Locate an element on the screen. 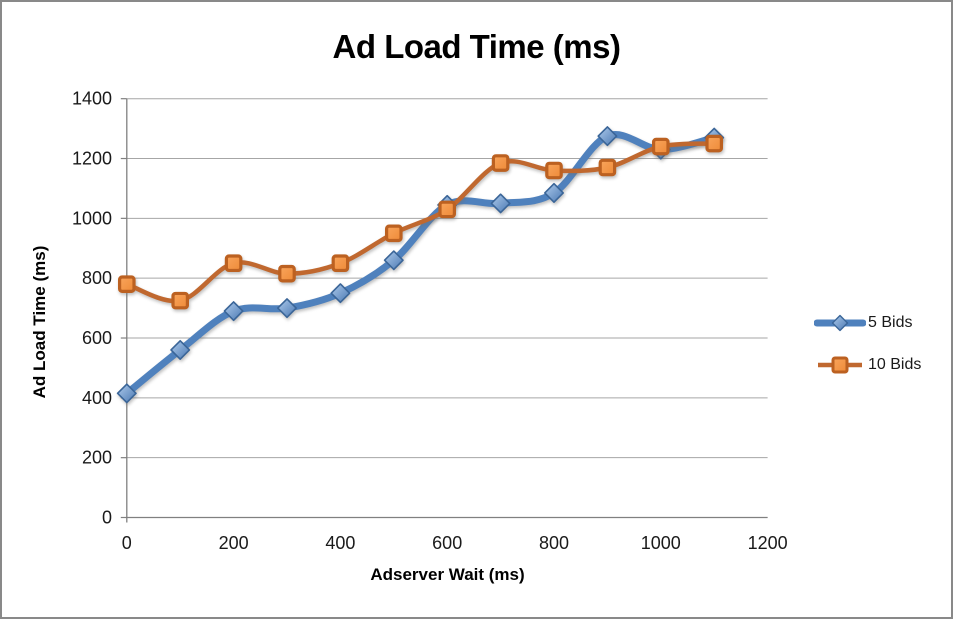 The width and height of the screenshot is (953, 619). legend-label: 10 Bids is located at coordinates (895, 364).